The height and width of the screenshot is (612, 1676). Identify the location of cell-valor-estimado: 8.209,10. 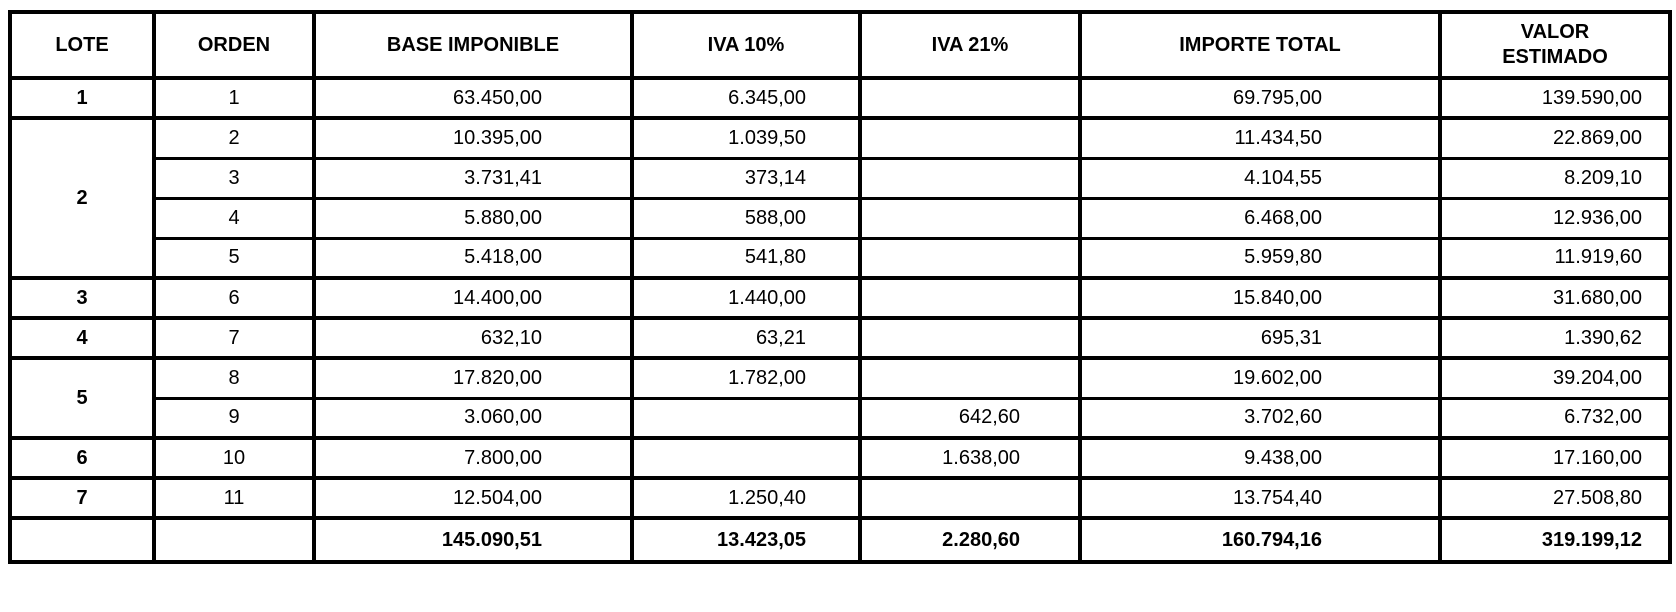
(1555, 178).